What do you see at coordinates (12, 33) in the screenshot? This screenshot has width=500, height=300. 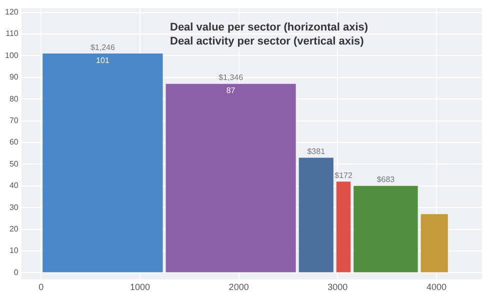 I see `y-tick-label: 110` at bounding box center [12, 33].